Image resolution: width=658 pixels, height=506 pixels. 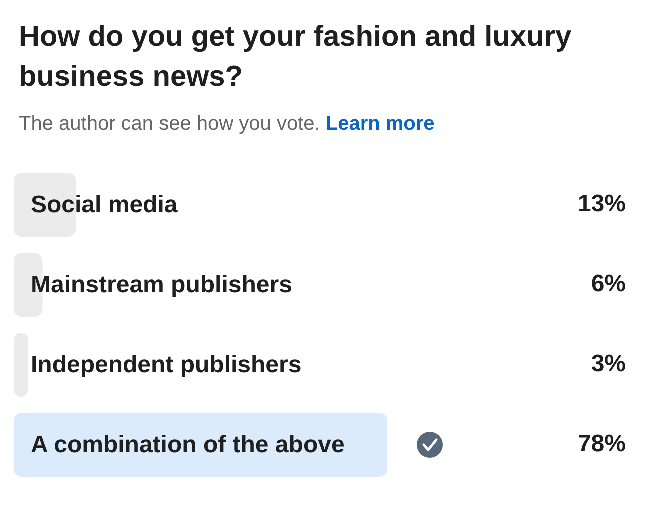 I want to click on data-label: 78%, so click(x=602, y=444).